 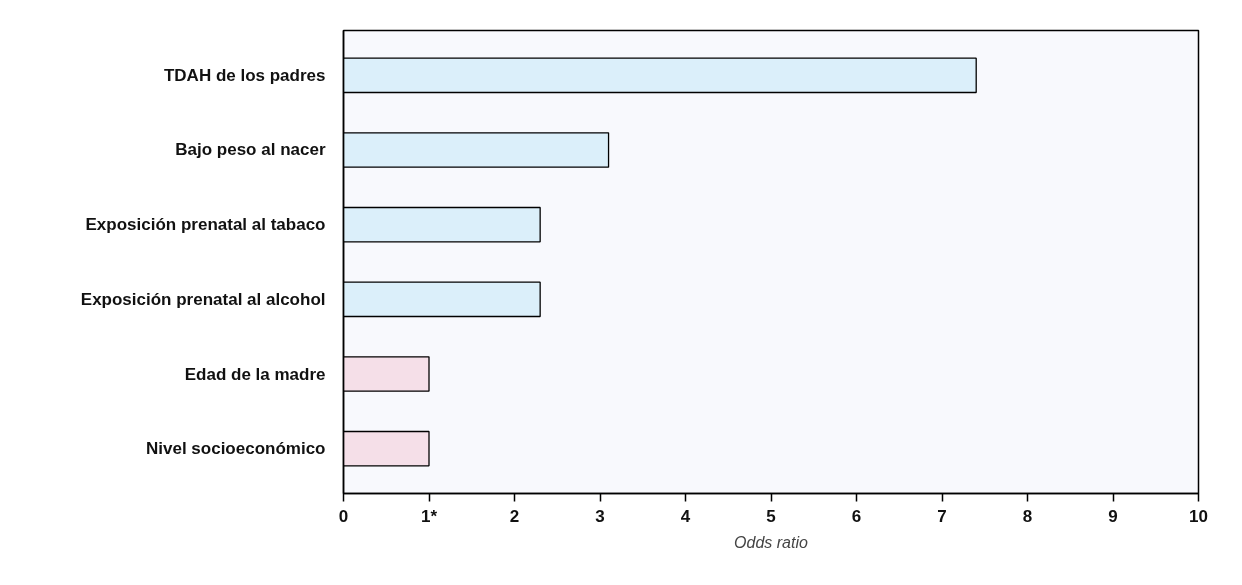 What do you see at coordinates (942, 516) in the screenshot?
I see `x-tick-label: 7` at bounding box center [942, 516].